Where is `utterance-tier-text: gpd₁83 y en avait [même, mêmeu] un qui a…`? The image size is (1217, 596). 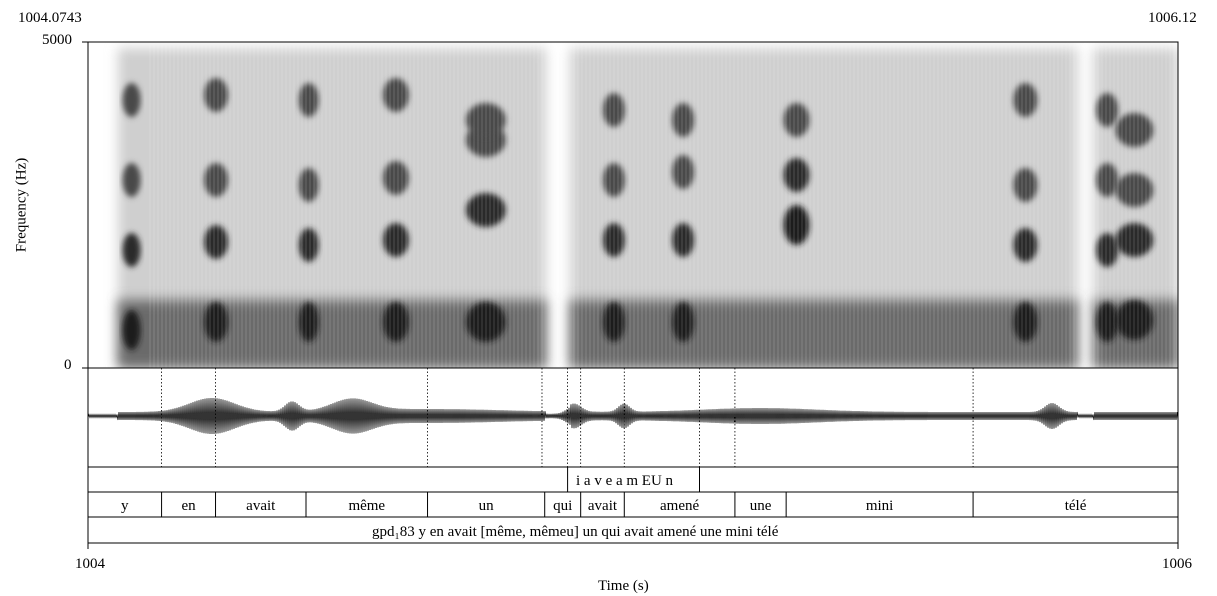
utterance-tier-text: gpd₁83 y en avait [même, mêmeu] un qui a… is located at coordinates (575, 532).